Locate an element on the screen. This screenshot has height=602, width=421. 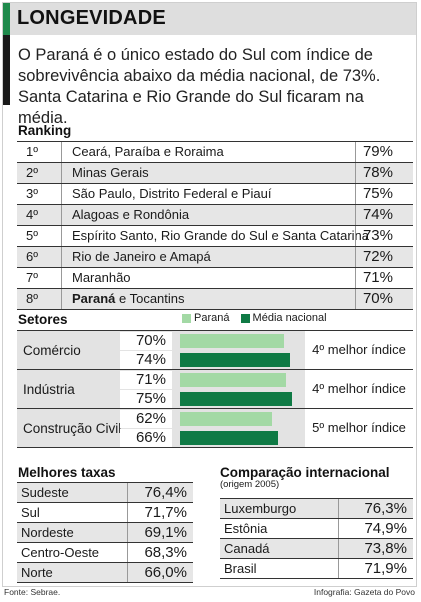
table-row: Norte 66,0% is located at coordinates (105, 572).